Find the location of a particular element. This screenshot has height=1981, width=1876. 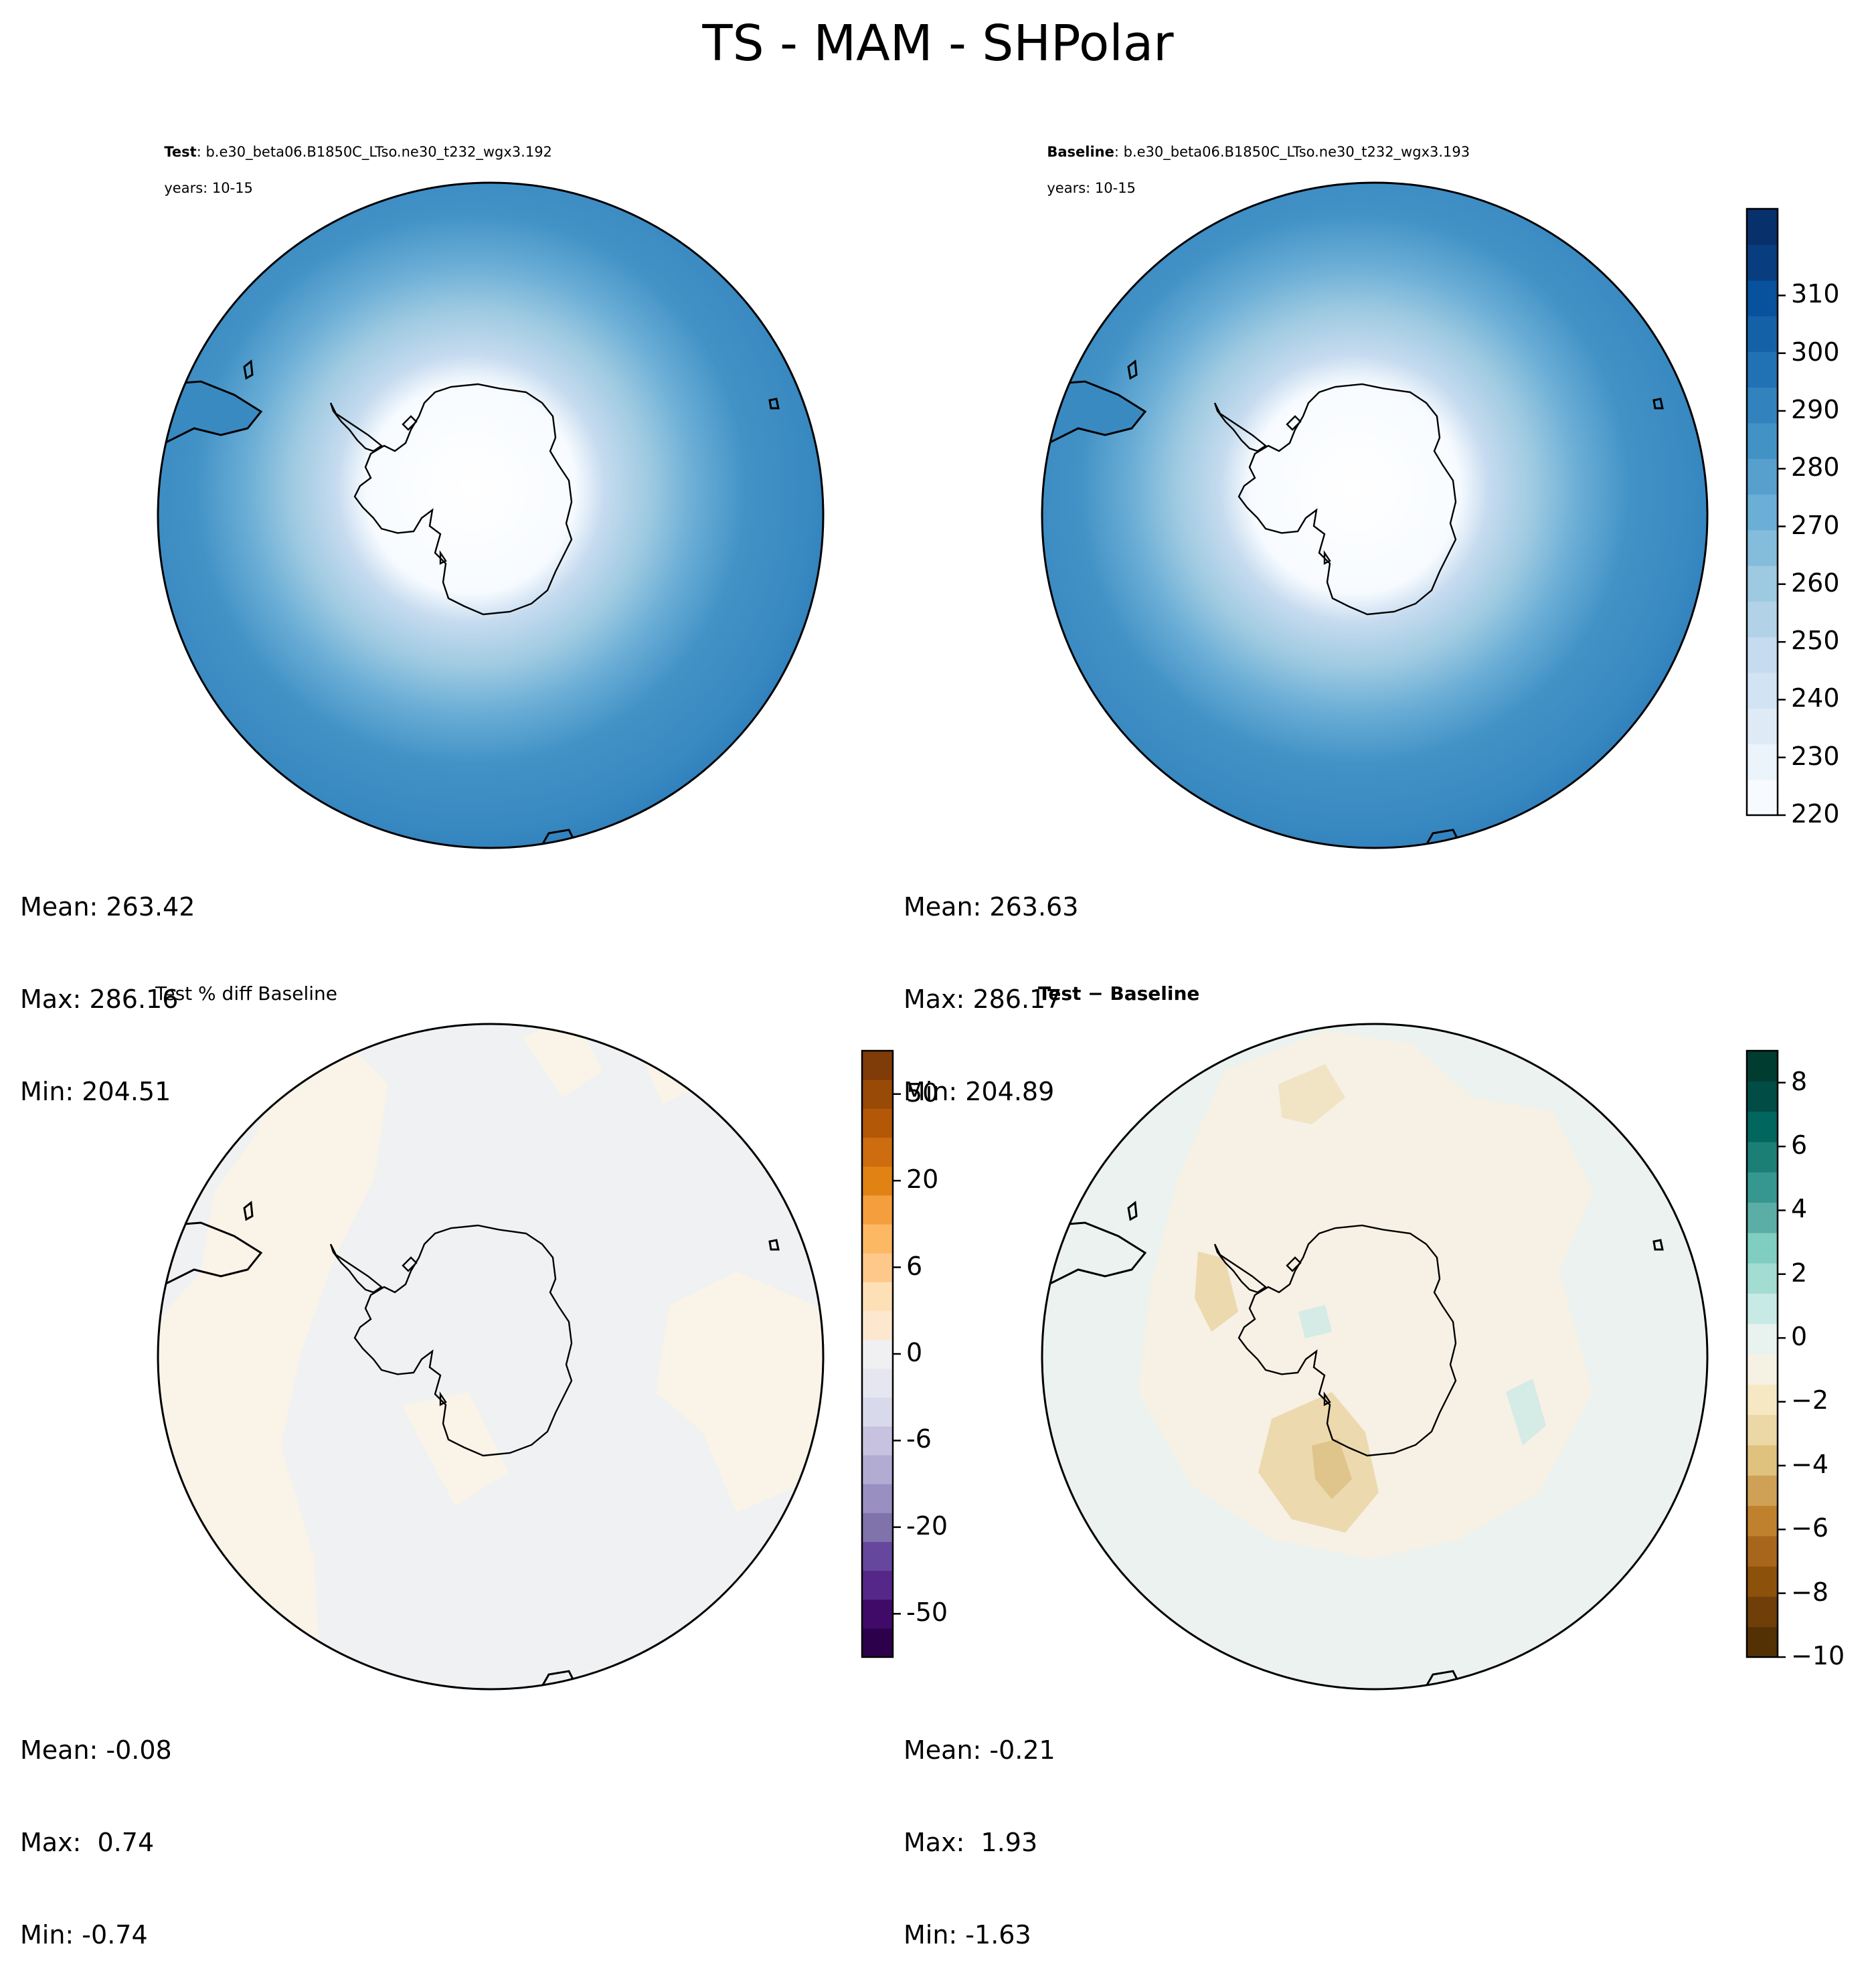

diff-colorbar-tick-label: −8 is located at coordinates (1810, 1592).